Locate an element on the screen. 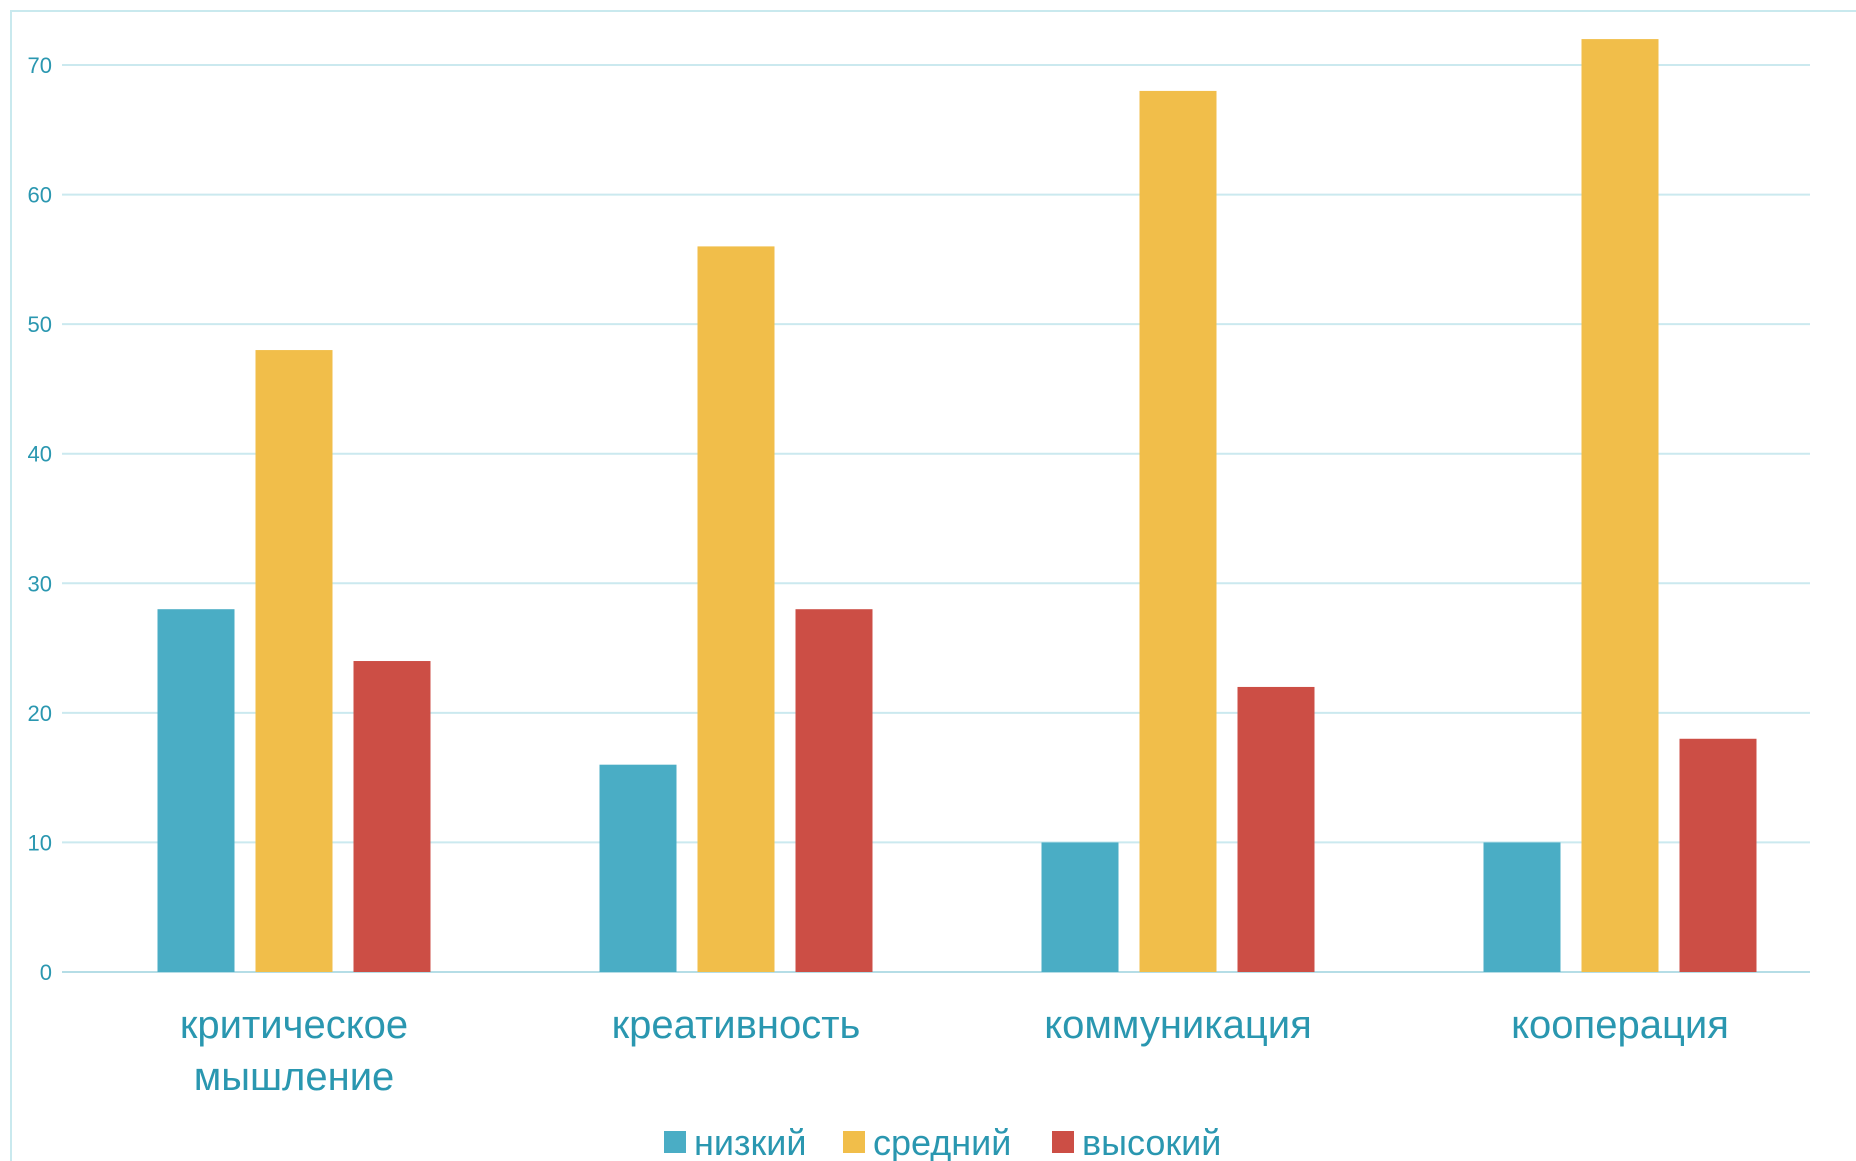 This screenshot has width=1856, height=1161. legend-label-средний: средний is located at coordinates (942, 1141).